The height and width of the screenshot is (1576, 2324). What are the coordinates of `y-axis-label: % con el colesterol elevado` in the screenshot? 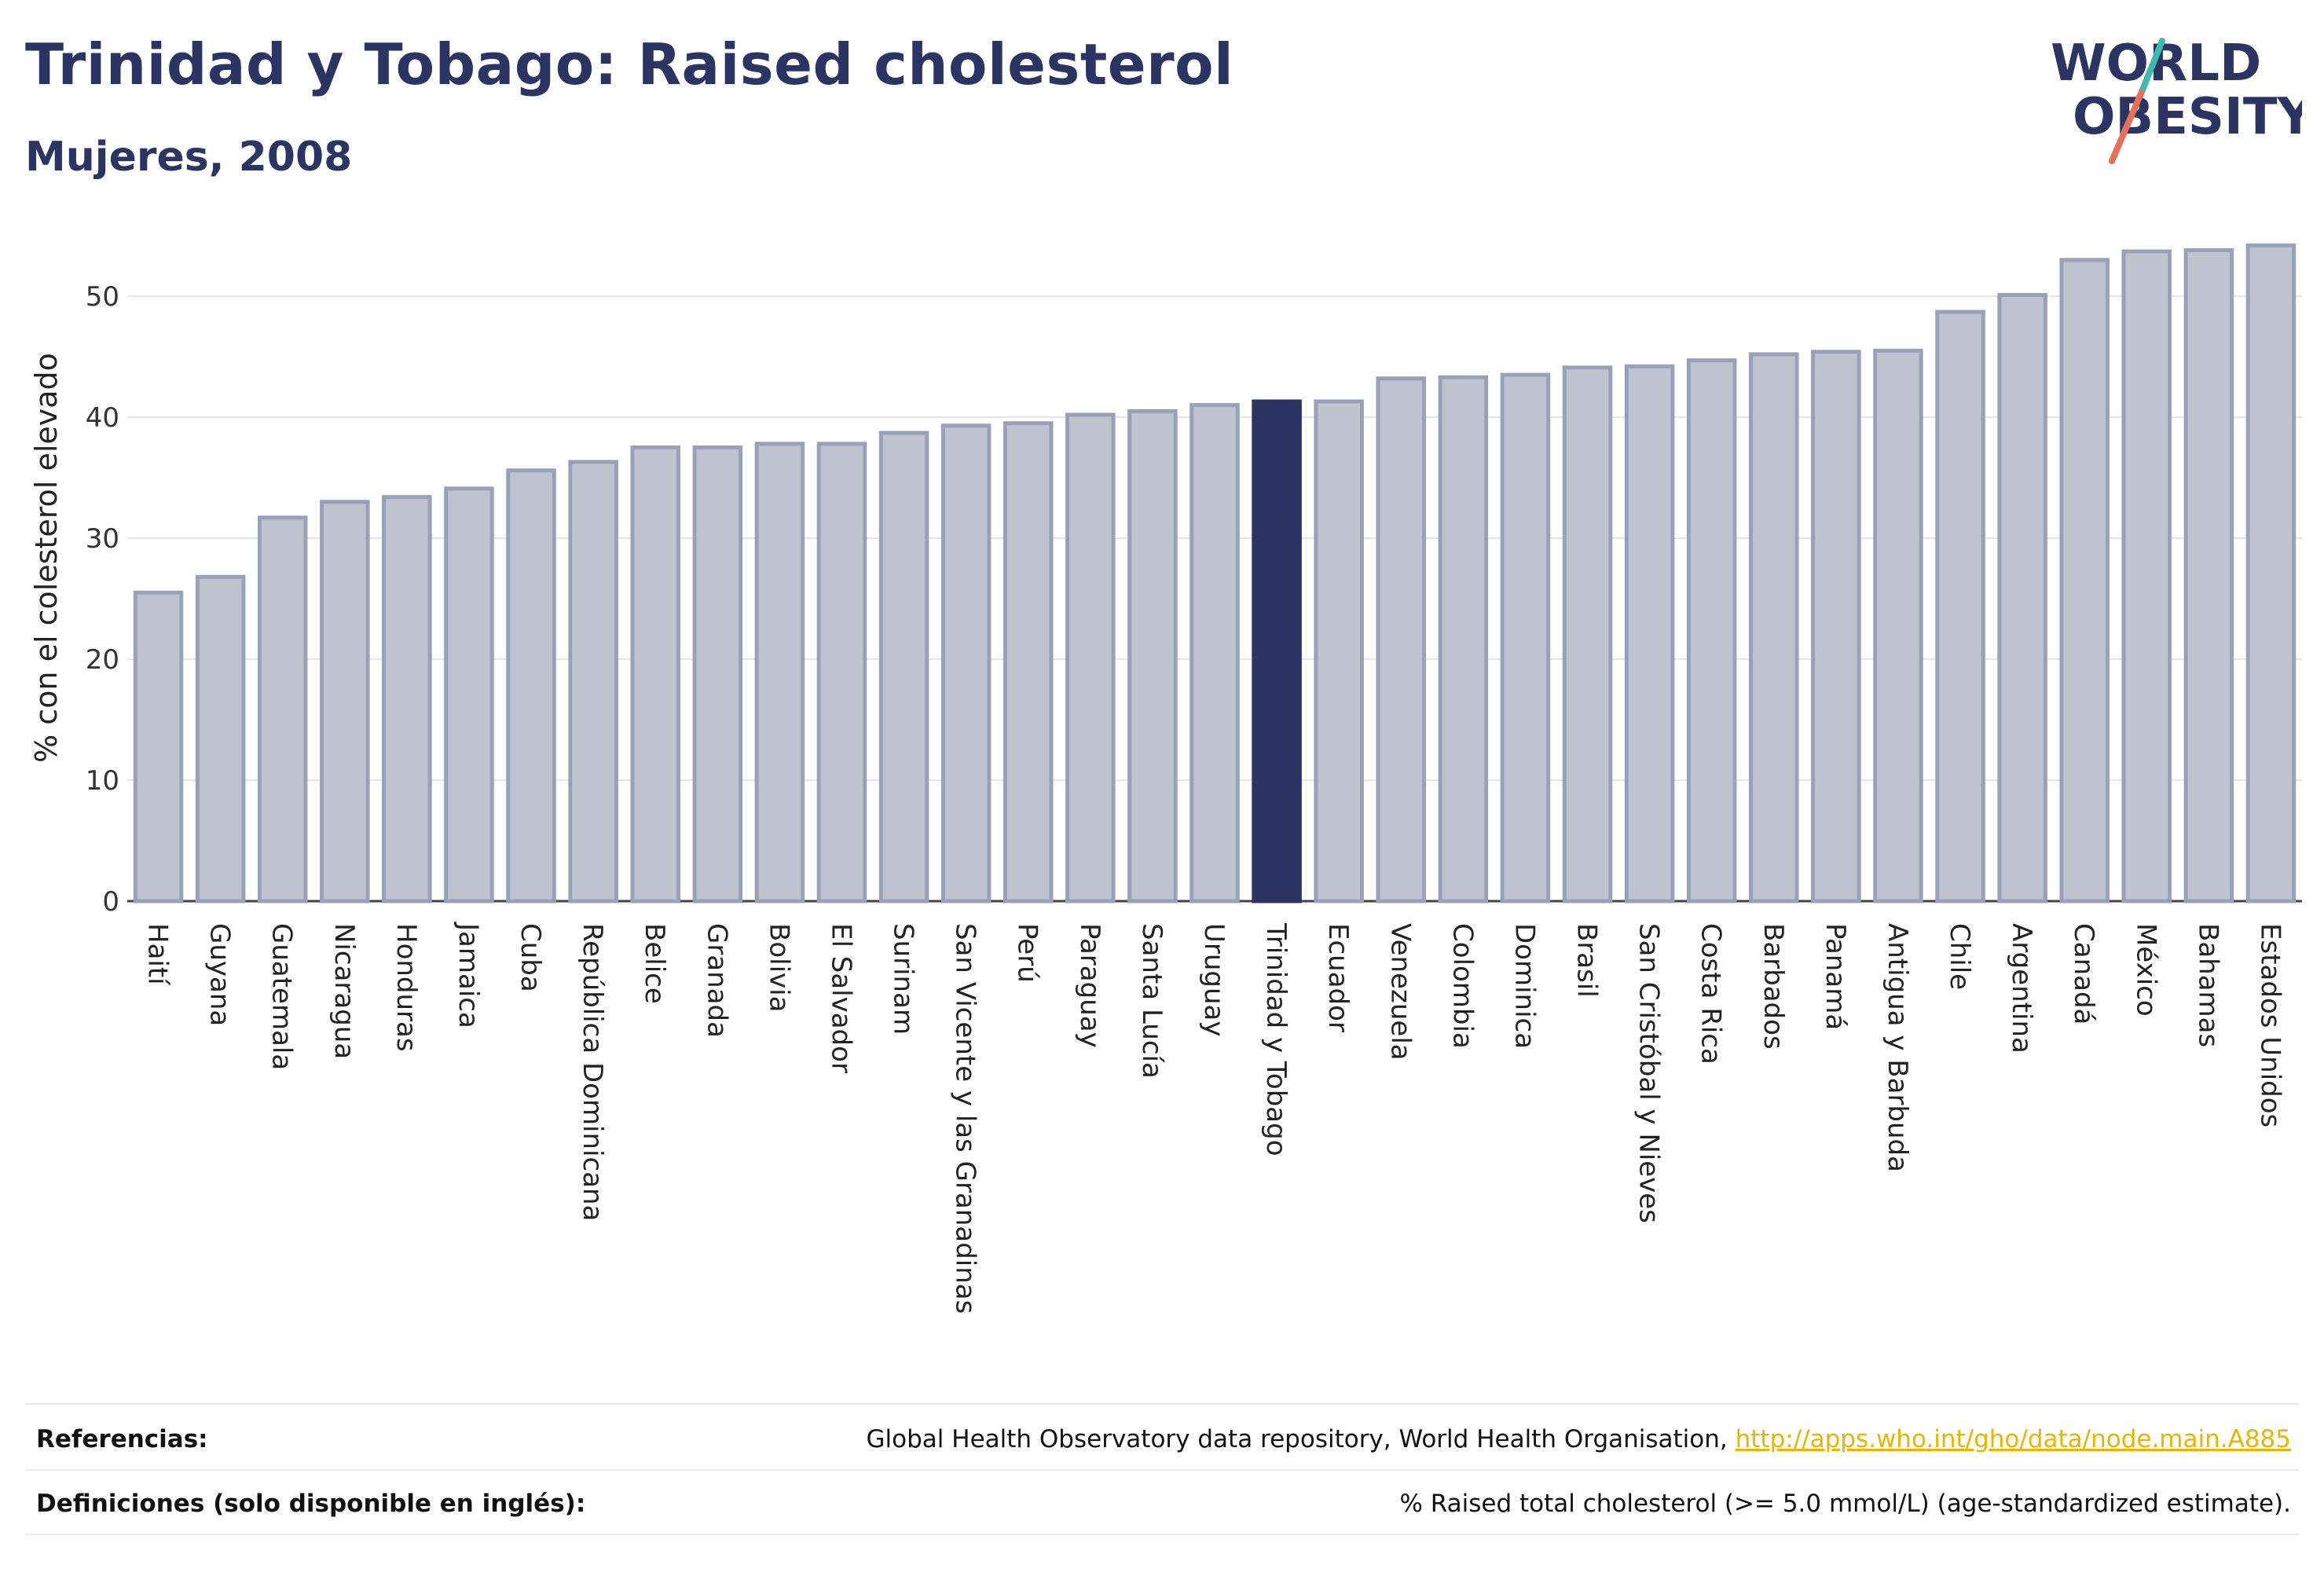 It's located at (46, 558).